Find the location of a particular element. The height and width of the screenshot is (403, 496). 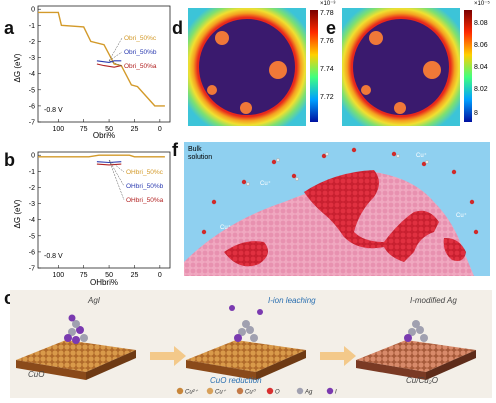

legend-label: I is located at coordinates (336, 393).